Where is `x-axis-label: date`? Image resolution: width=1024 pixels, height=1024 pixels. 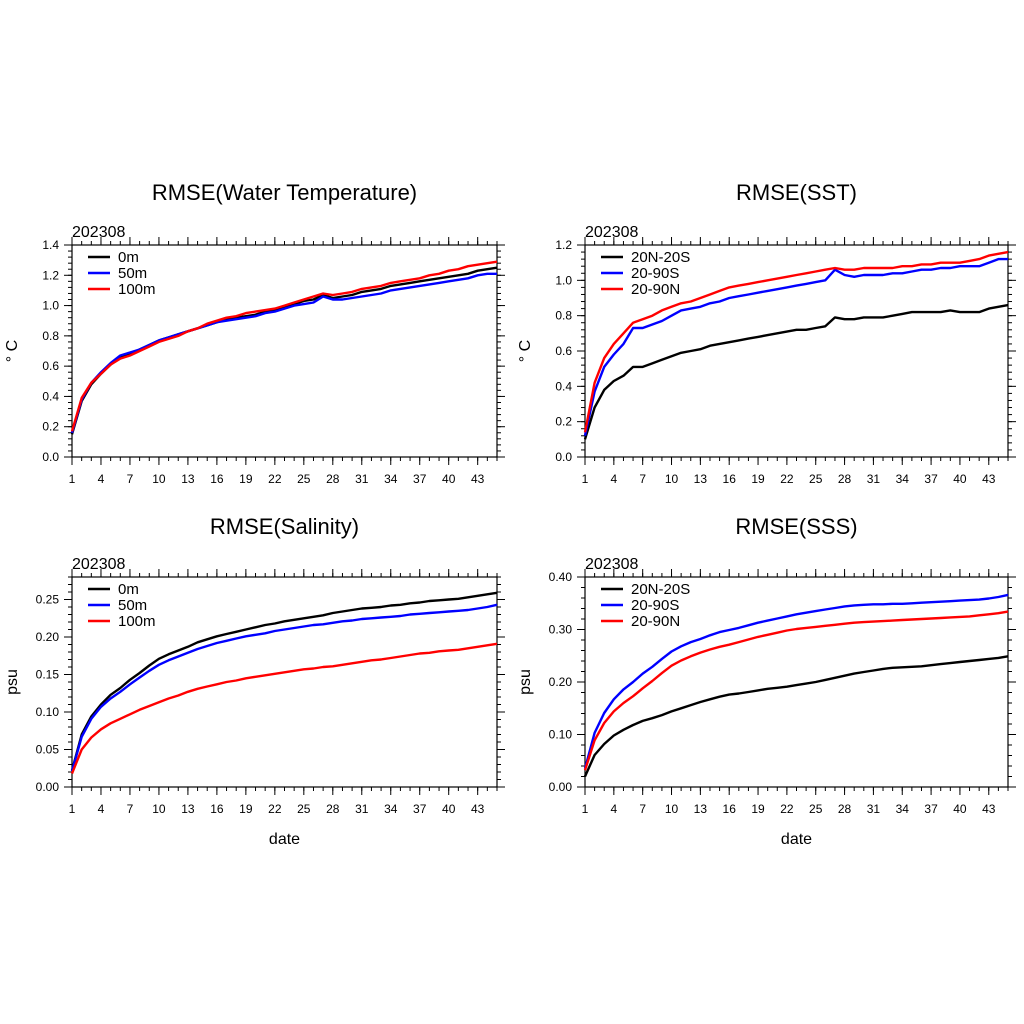 x-axis-label: date is located at coordinates (284, 839).